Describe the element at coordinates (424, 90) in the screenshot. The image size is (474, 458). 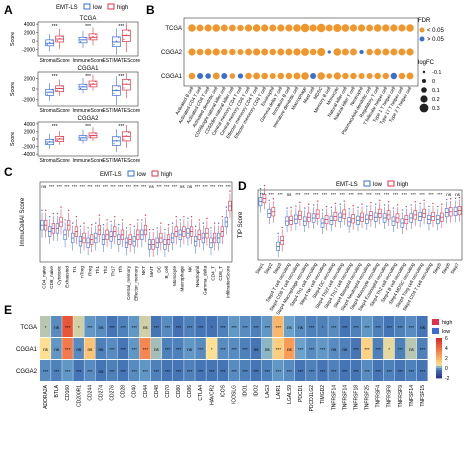
I see `panel-b-logfc-legend-dot` at that location.